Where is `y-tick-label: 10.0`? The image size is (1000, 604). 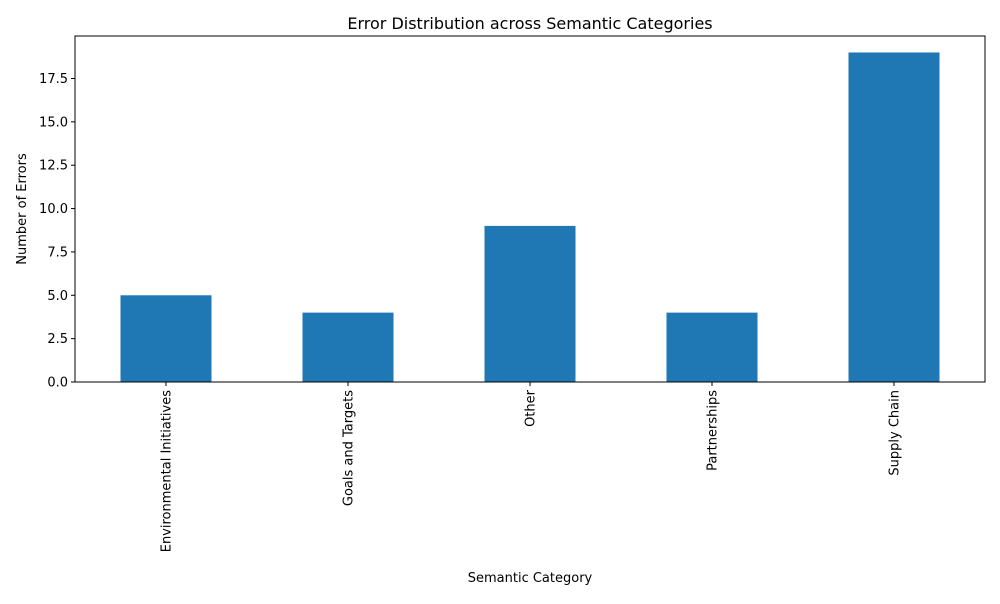
y-tick-label: 10.0 is located at coordinates (53, 209).